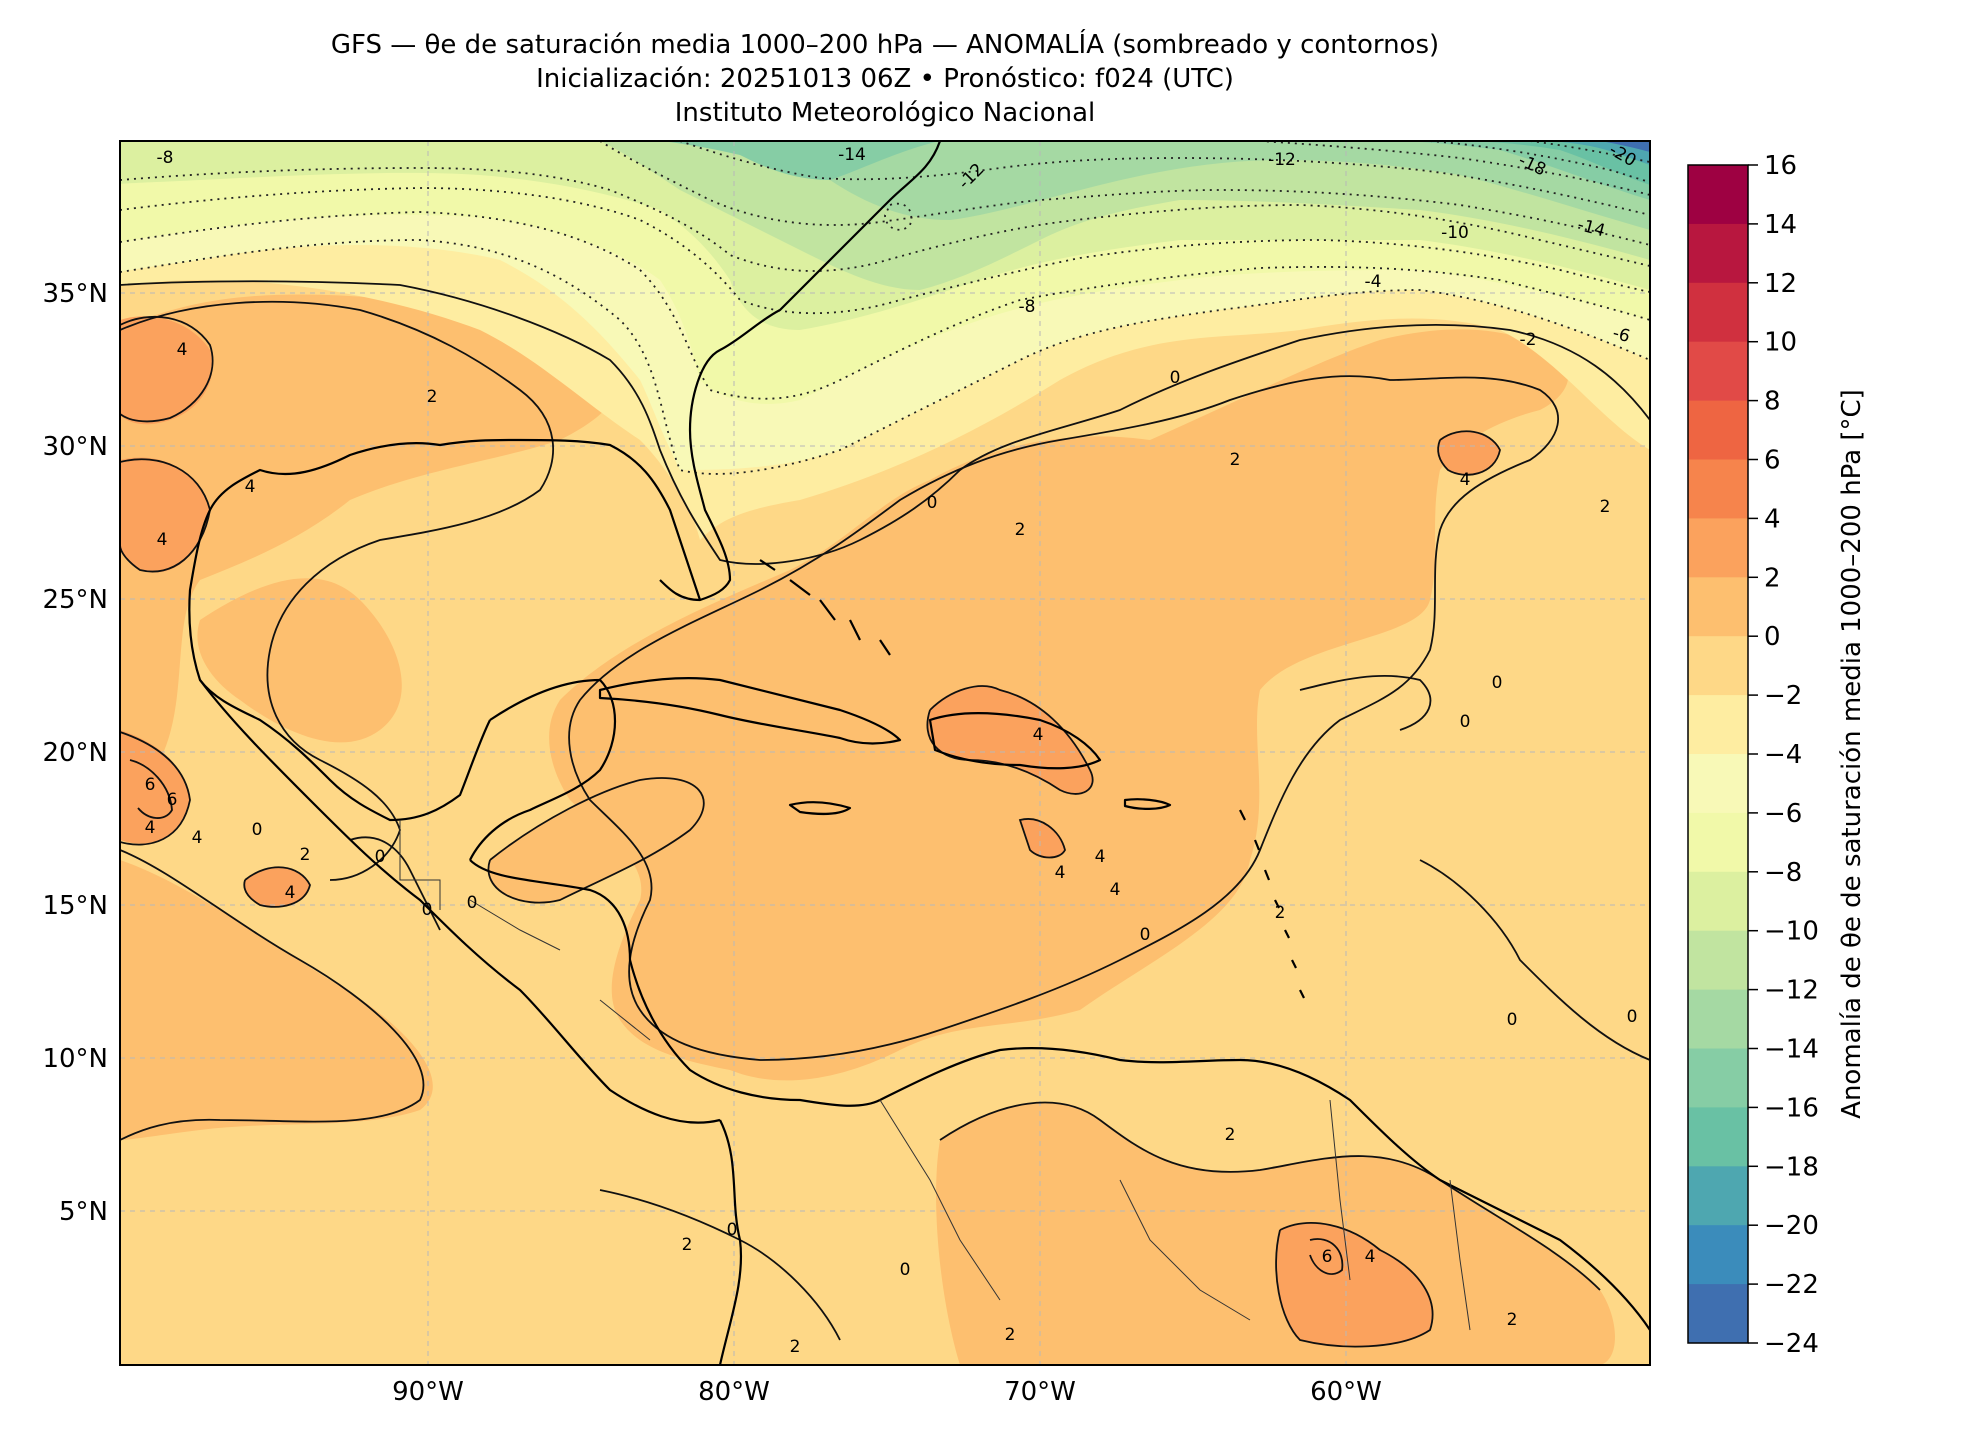 This screenshot has width=1980, height=1440. What do you see at coordinates (1791, 1108) in the screenshot?
I see `colorbar-tick-label: −16` at bounding box center [1791, 1108].